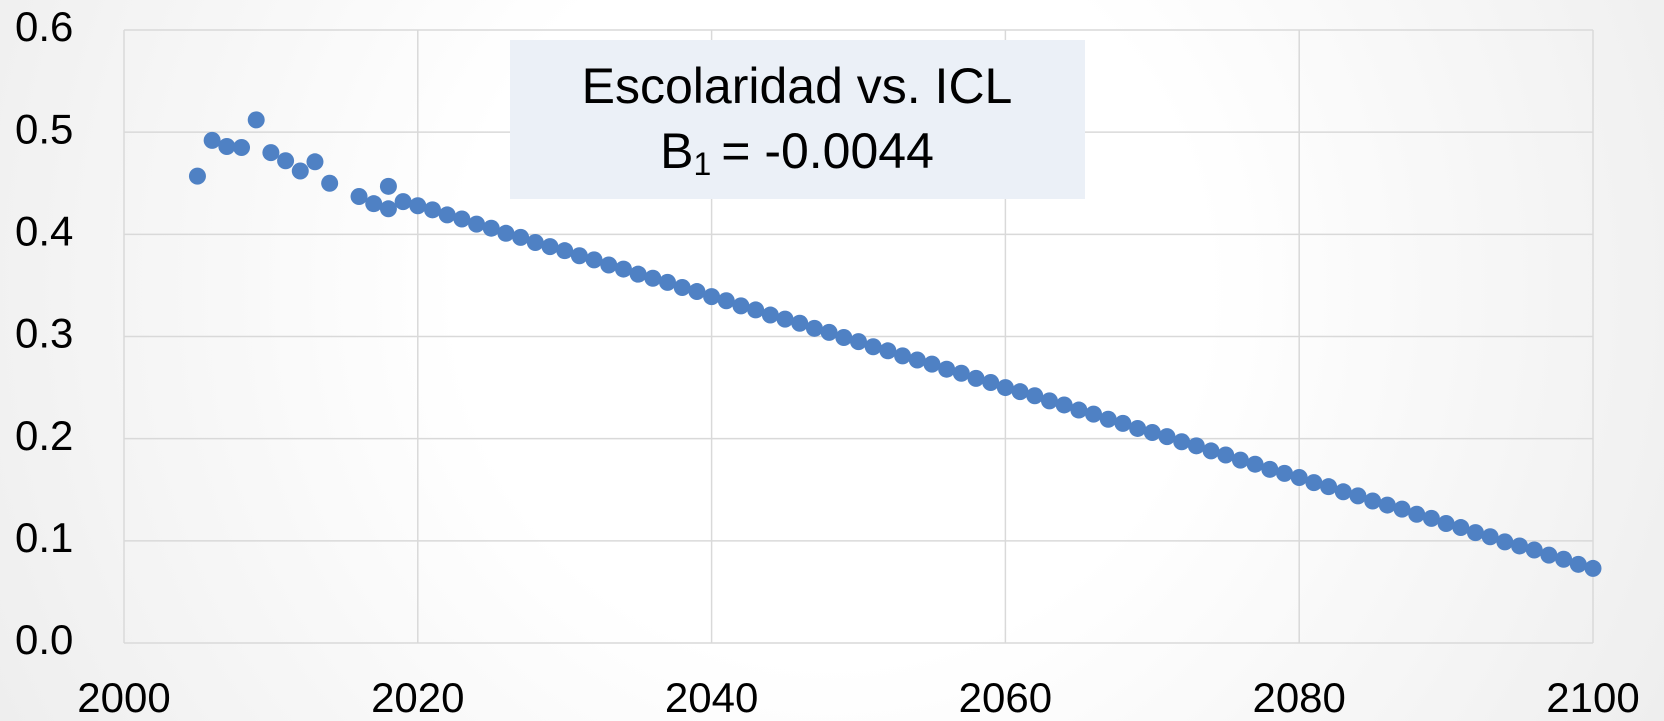  What do you see at coordinates (44, 26) in the screenshot?
I see `y-tick-label: 0.6` at bounding box center [44, 26].